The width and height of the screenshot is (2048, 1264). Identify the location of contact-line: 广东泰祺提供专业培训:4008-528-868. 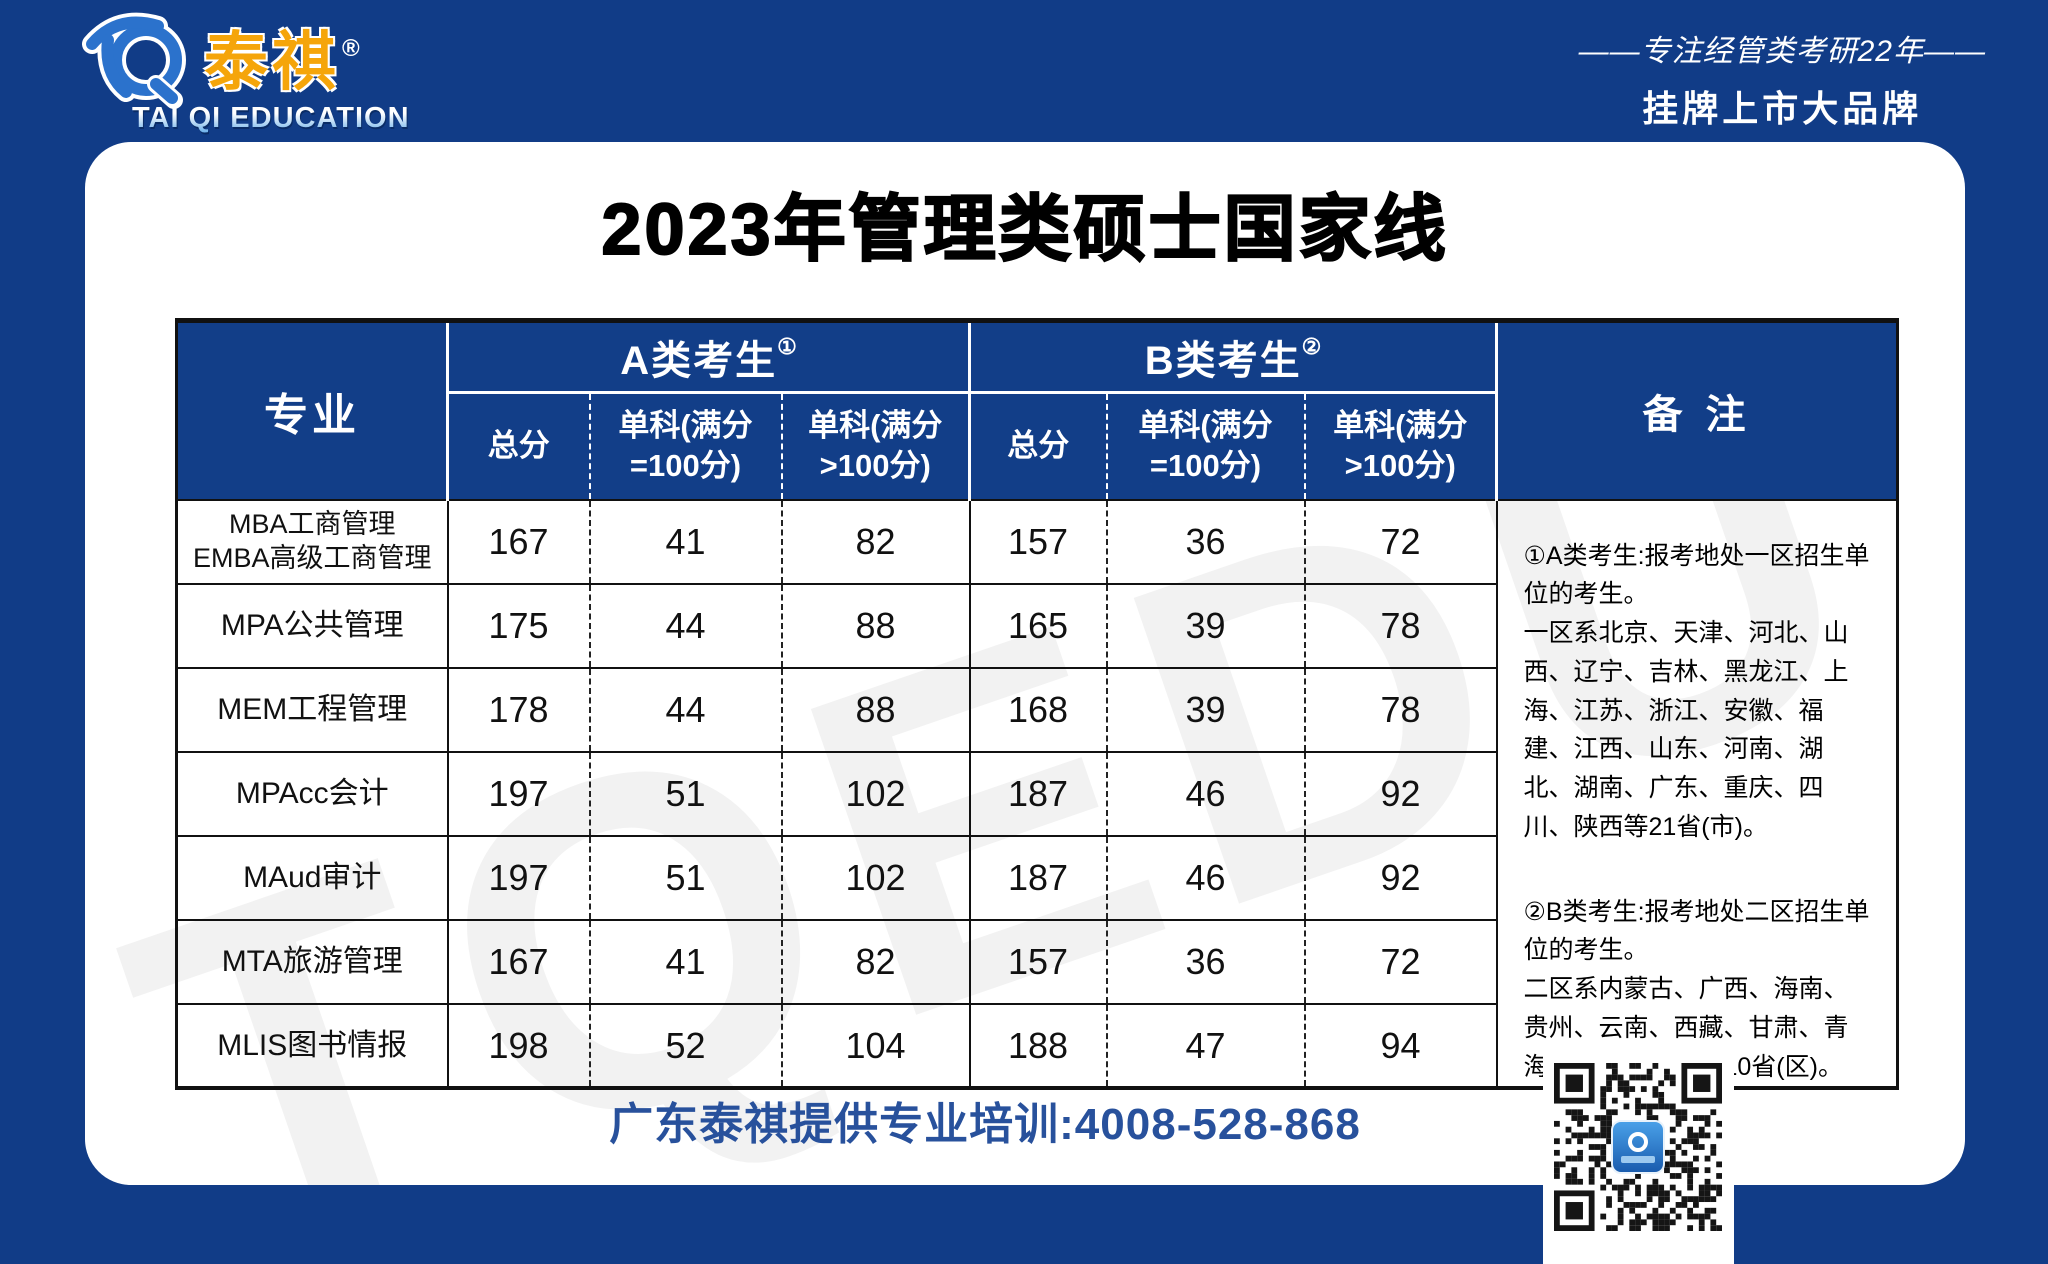
(985, 1124).